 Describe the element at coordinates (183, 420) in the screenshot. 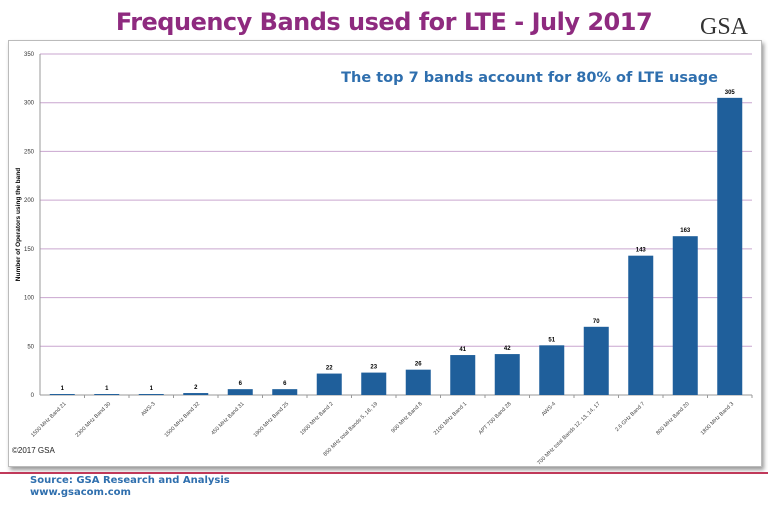

I see `x-tick-label: 1500 MHz Band 32` at that location.